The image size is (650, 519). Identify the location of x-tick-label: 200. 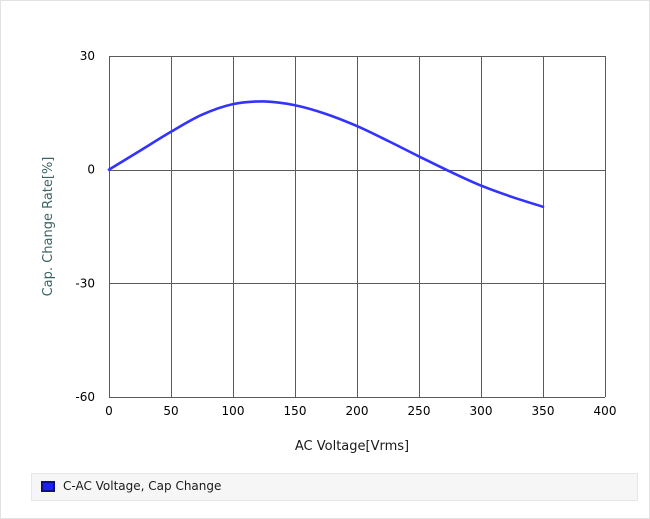
(357, 411).